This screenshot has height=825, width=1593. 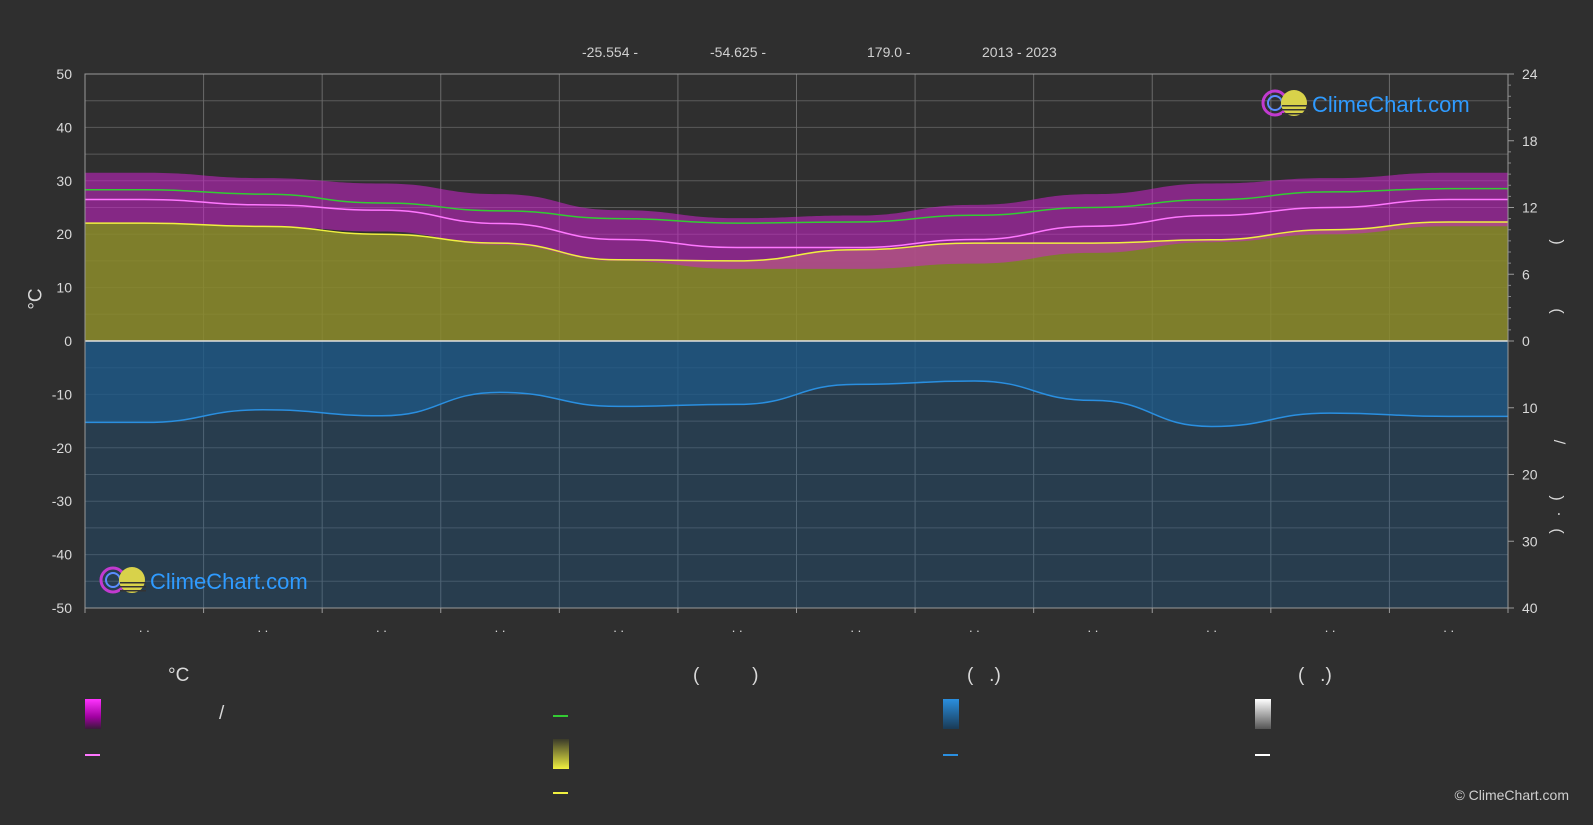 What do you see at coordinates (561, 754) in the screenshot?
I see `legend-swatch-sunshine` at bounding box center [561, 754].